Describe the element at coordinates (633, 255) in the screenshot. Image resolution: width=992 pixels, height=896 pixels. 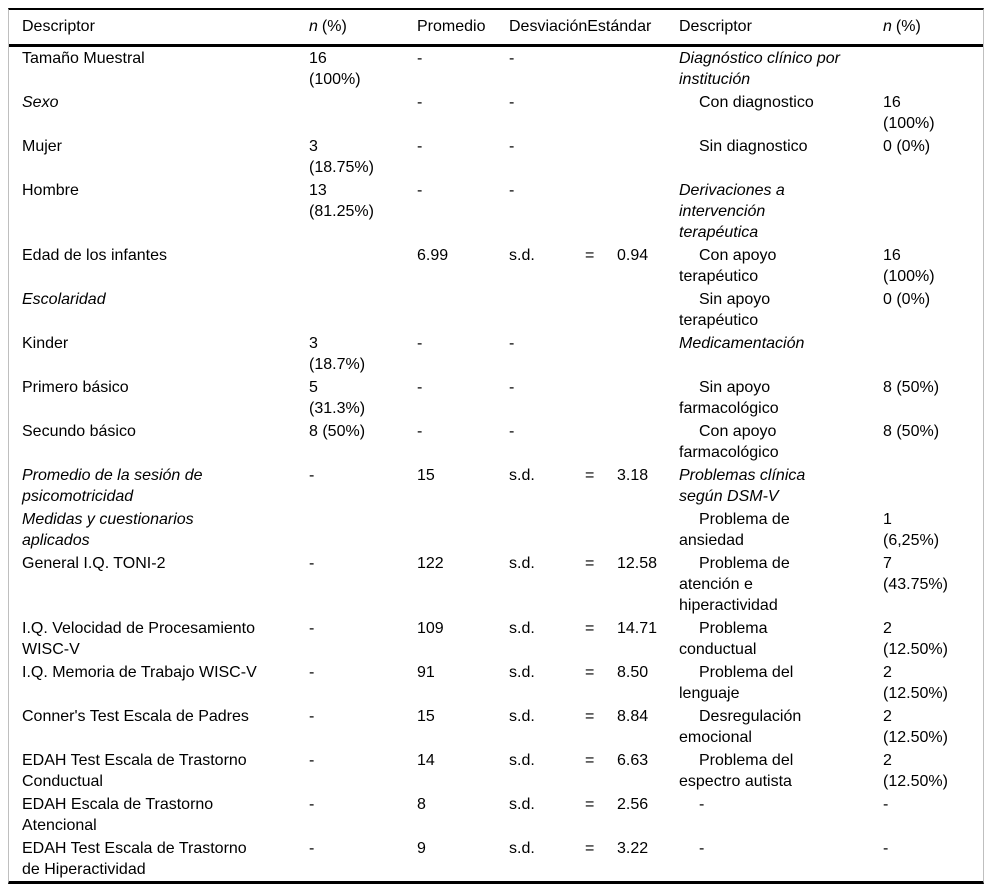
I see `sd-value: 0.94` at that location.